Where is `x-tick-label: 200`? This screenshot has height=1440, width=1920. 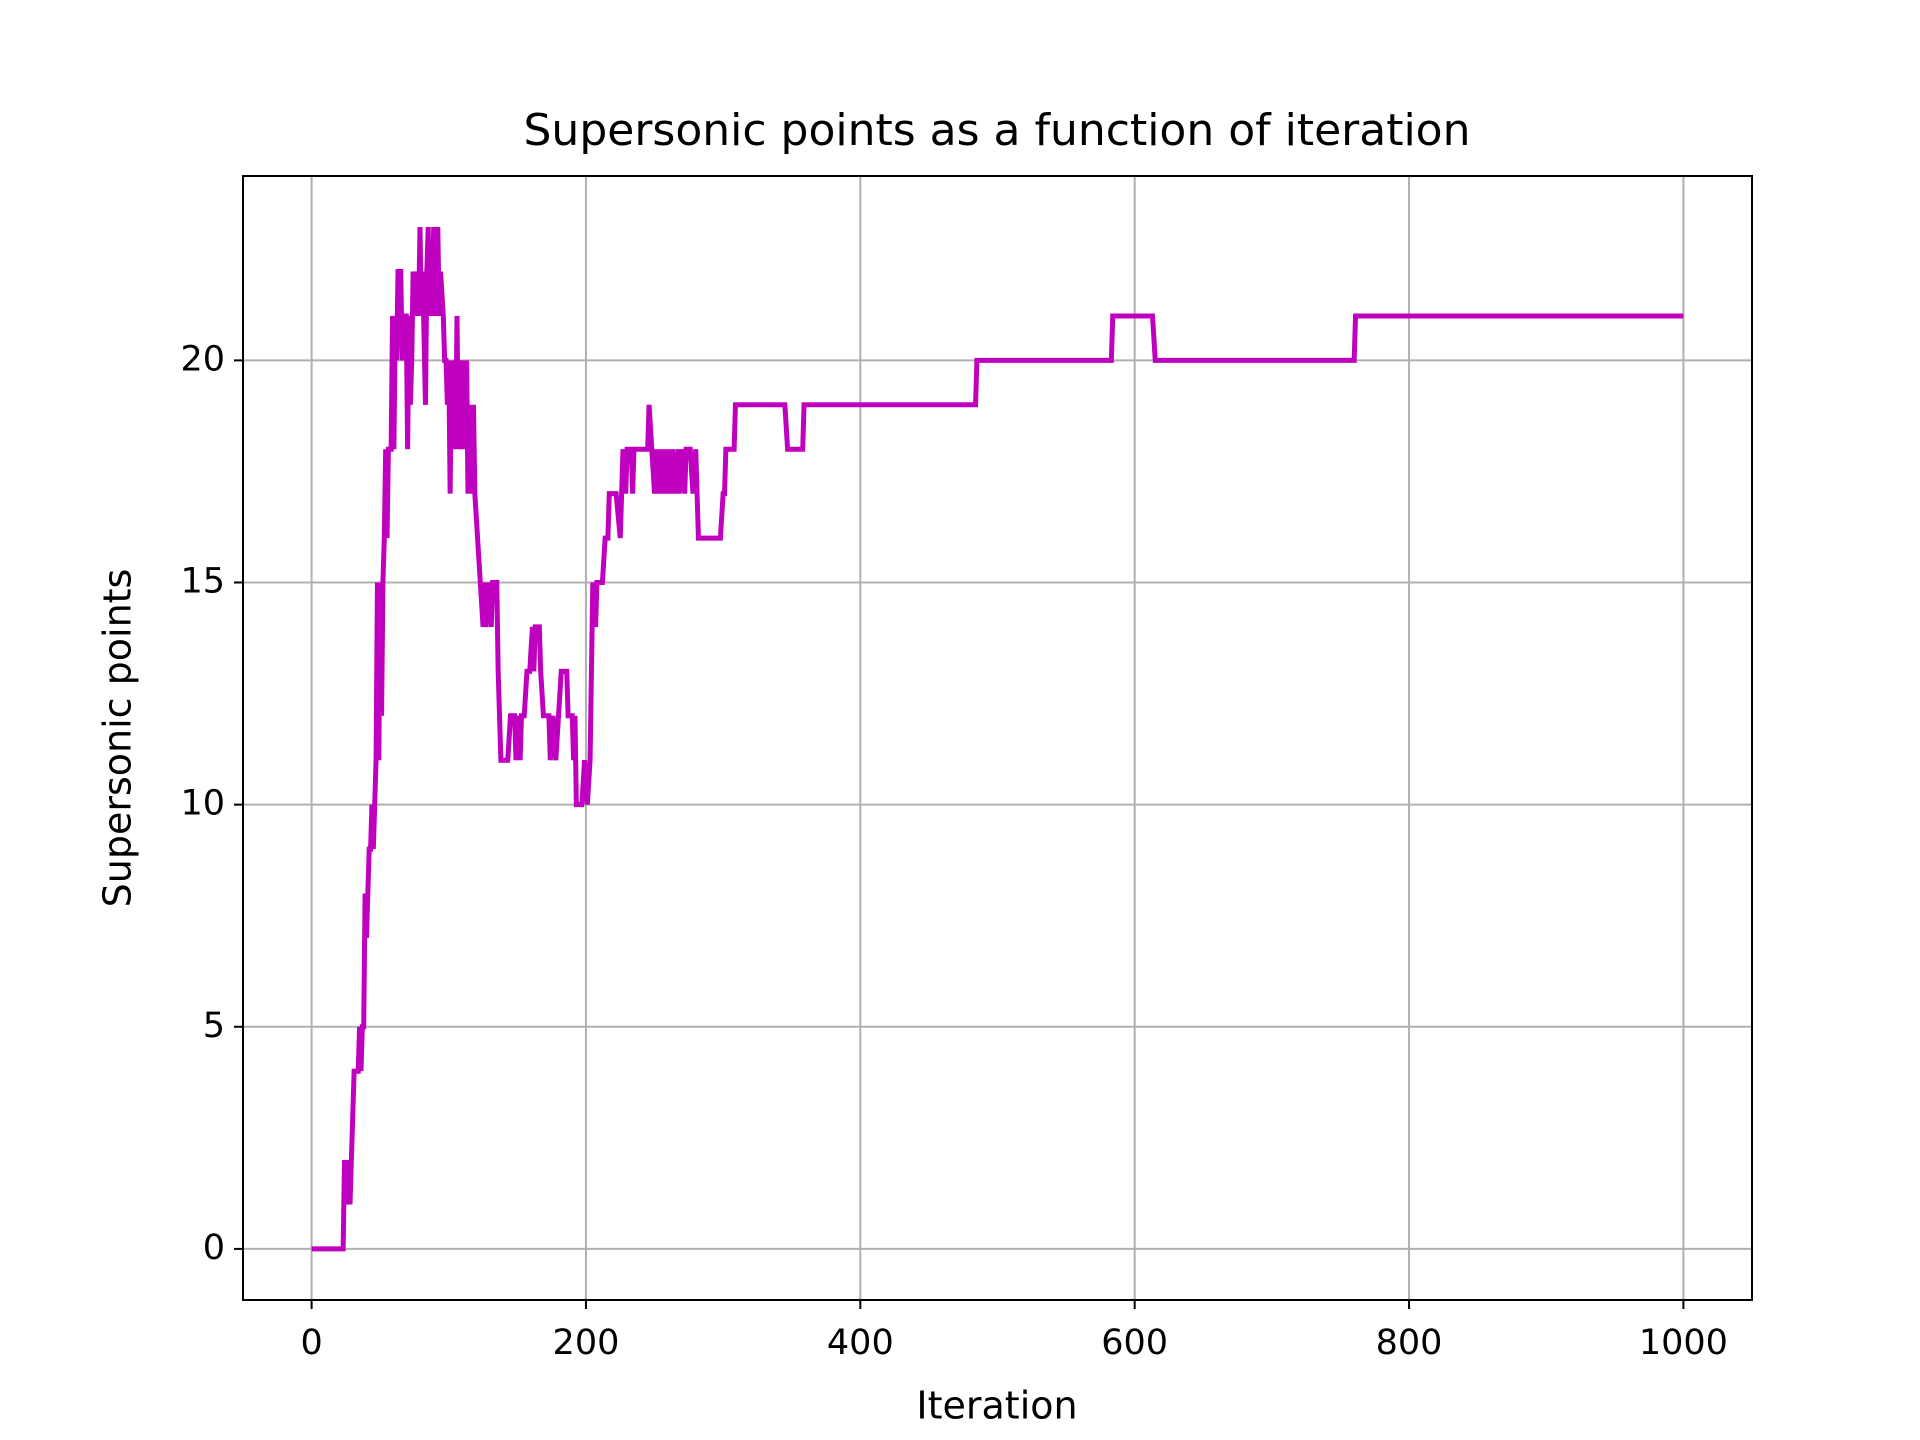
x-tick-label: 200 is located at coordinates (586, 1343).